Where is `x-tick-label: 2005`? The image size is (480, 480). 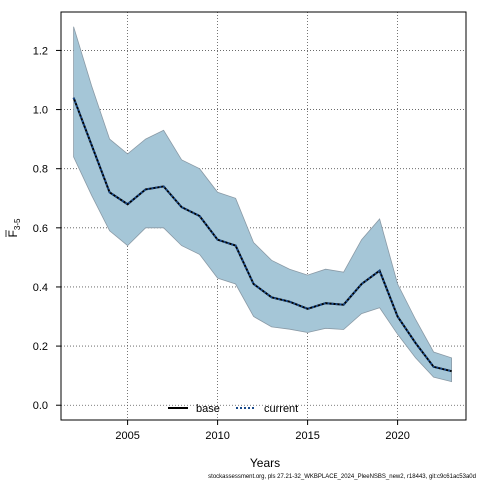
x-tick-label: 2005 is located at coordinates (127, 436).